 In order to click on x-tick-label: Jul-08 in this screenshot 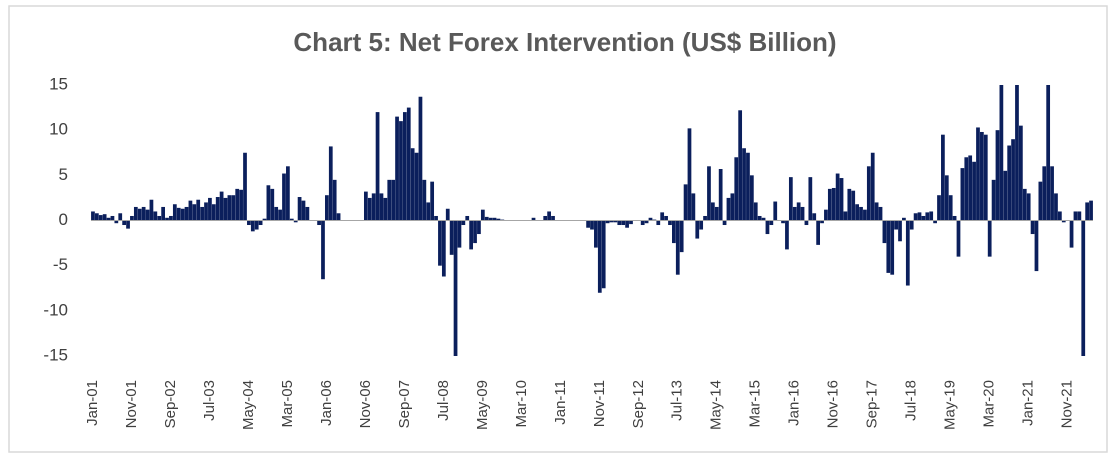, I will do `click(443, 400)`.